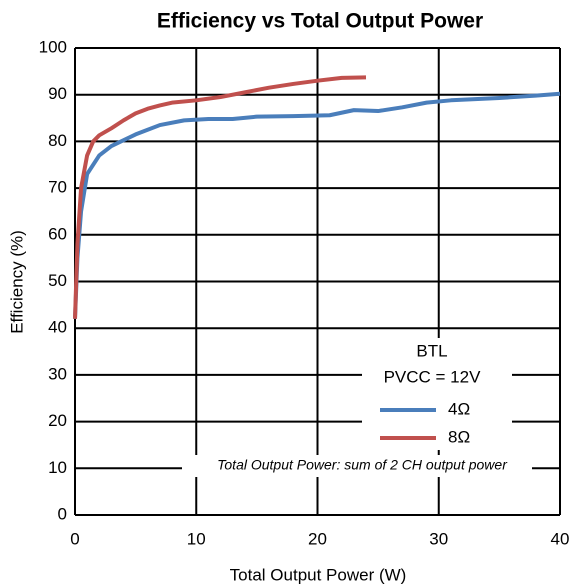 Image resolution: width=579 pixels, height=586 pixels. What do you see at coordinates (433, 376) in the screenshot?
I see `annotation: PVCC = 12V` at bounding box center [433, 376].